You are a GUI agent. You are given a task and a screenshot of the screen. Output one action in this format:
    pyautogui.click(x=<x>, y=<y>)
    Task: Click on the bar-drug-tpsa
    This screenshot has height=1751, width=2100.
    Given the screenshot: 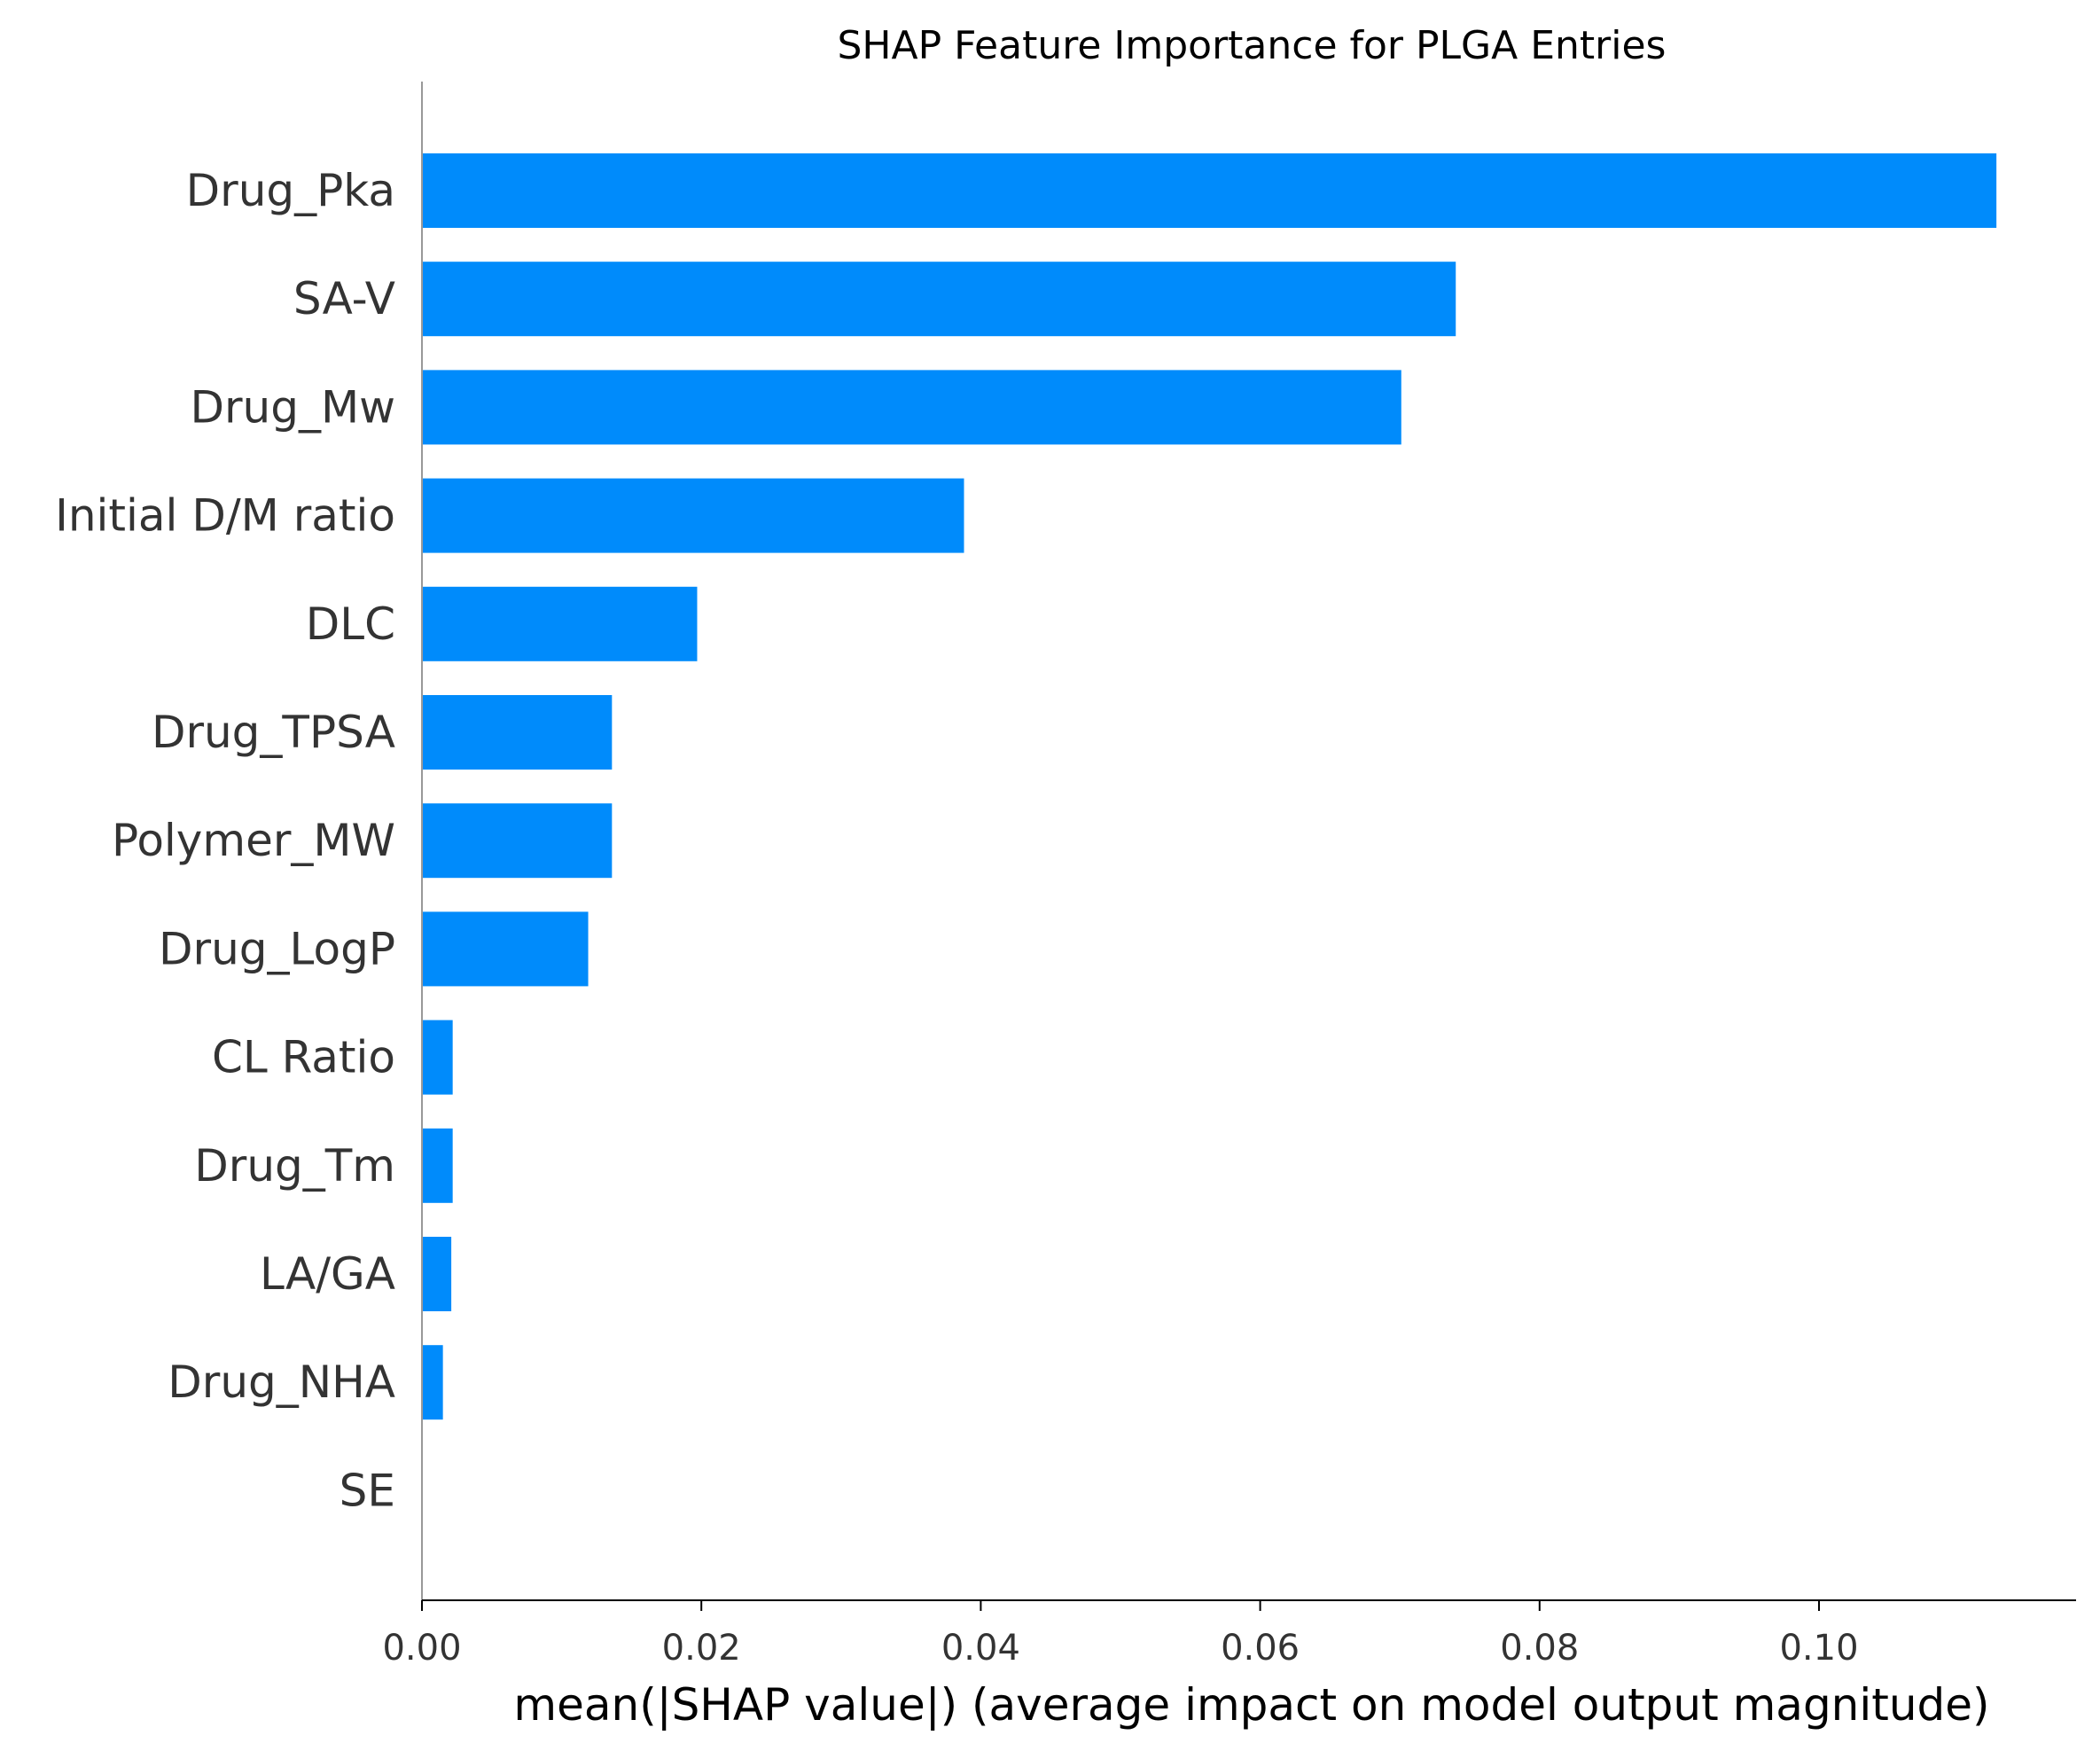 What is the action you would take?
    pyautogui.click(x=517, y=733)
    